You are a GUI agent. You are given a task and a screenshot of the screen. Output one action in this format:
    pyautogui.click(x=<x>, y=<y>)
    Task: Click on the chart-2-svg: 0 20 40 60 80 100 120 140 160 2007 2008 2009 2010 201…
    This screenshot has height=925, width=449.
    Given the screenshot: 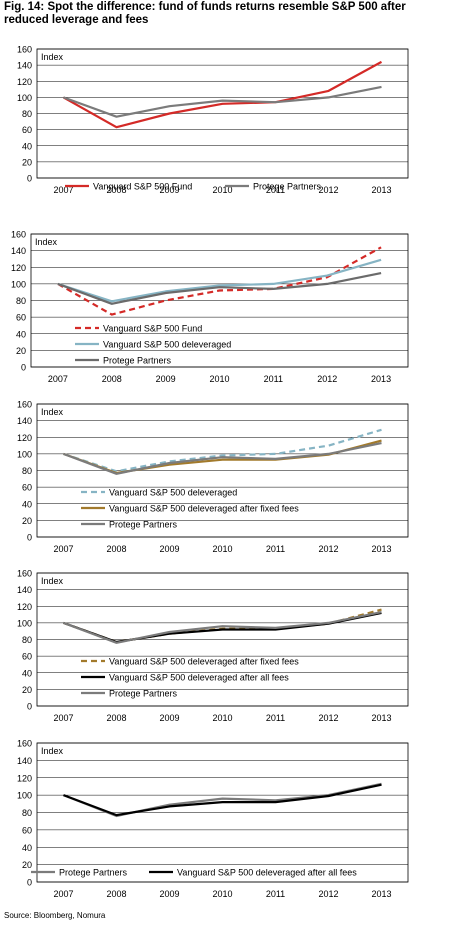 What is the action you would take?
    pyautogui.click(x=210, y=307)
    